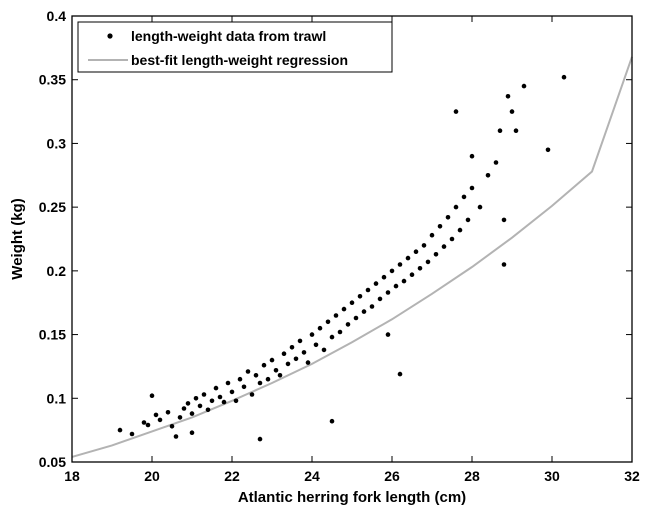 The image size is (649, 508). I want to click on x-tick-label: 20, so click(152, 476).